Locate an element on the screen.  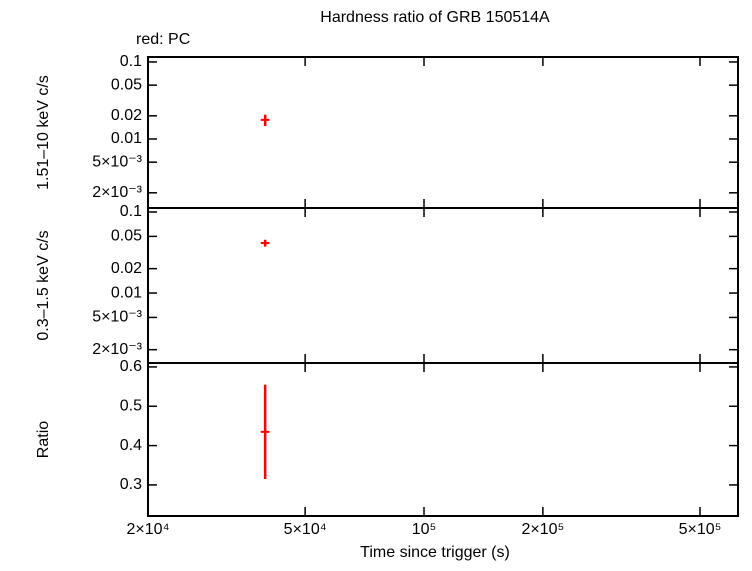
x-tick-label: 2×10⁴ is located at coordinates (148, 529).